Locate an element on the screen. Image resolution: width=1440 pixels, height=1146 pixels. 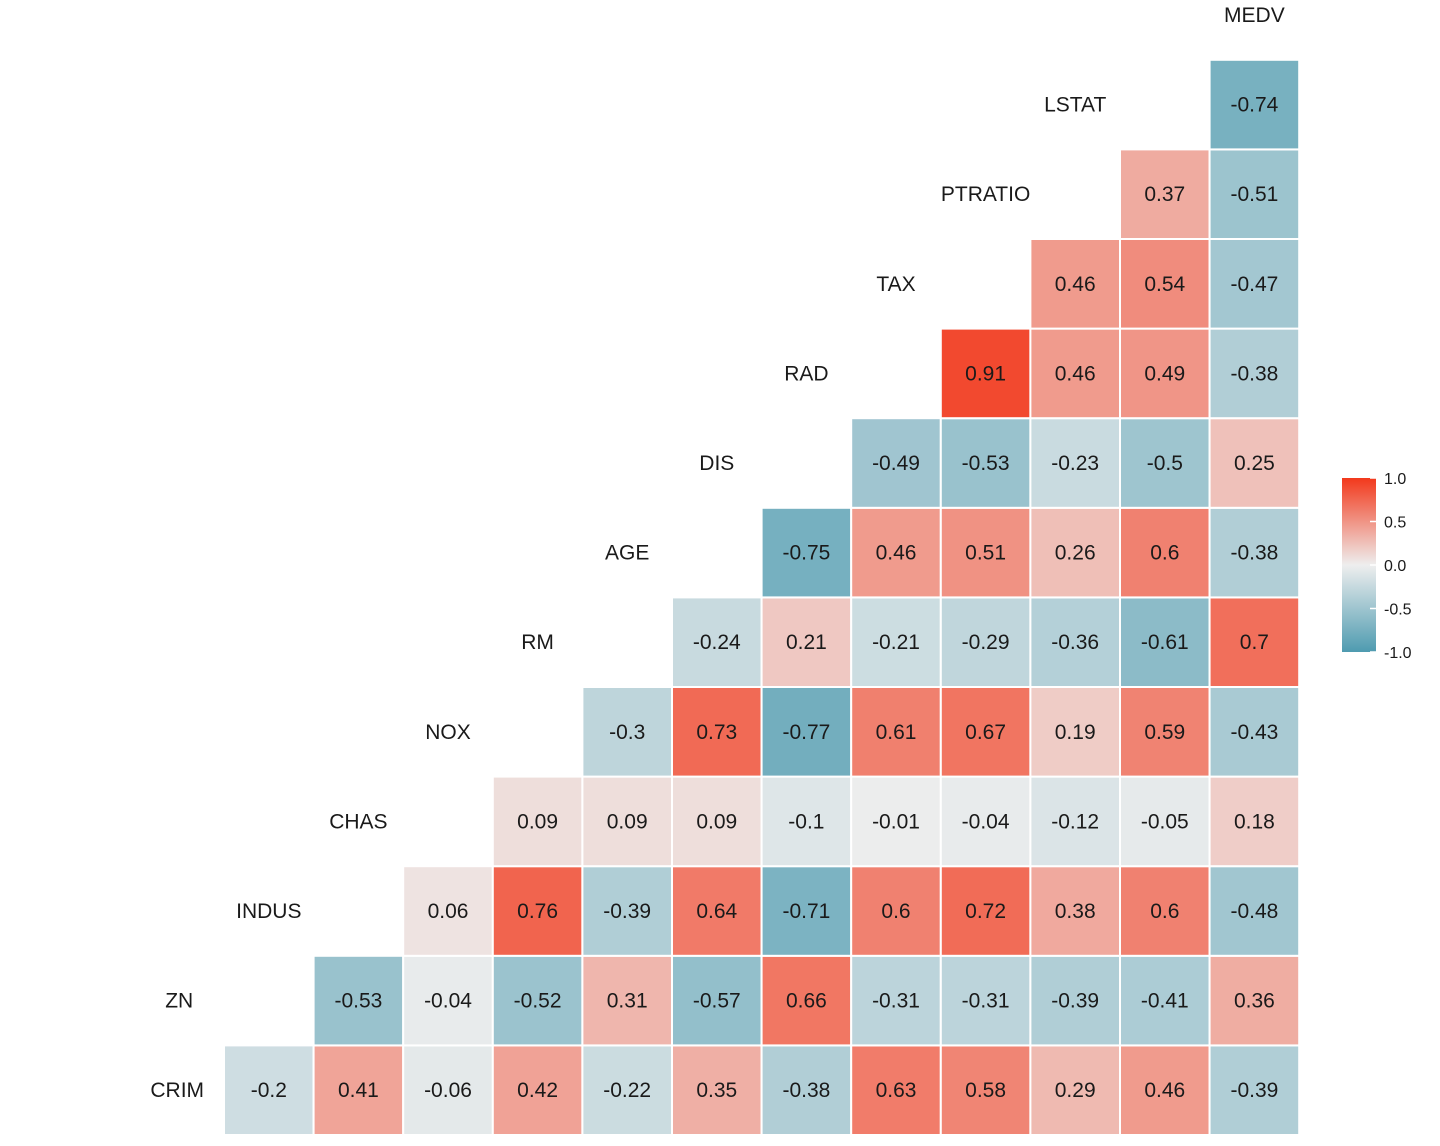
heatmap-cell-indus-lstat: 0.6 is located at coordinates (1165, 911).